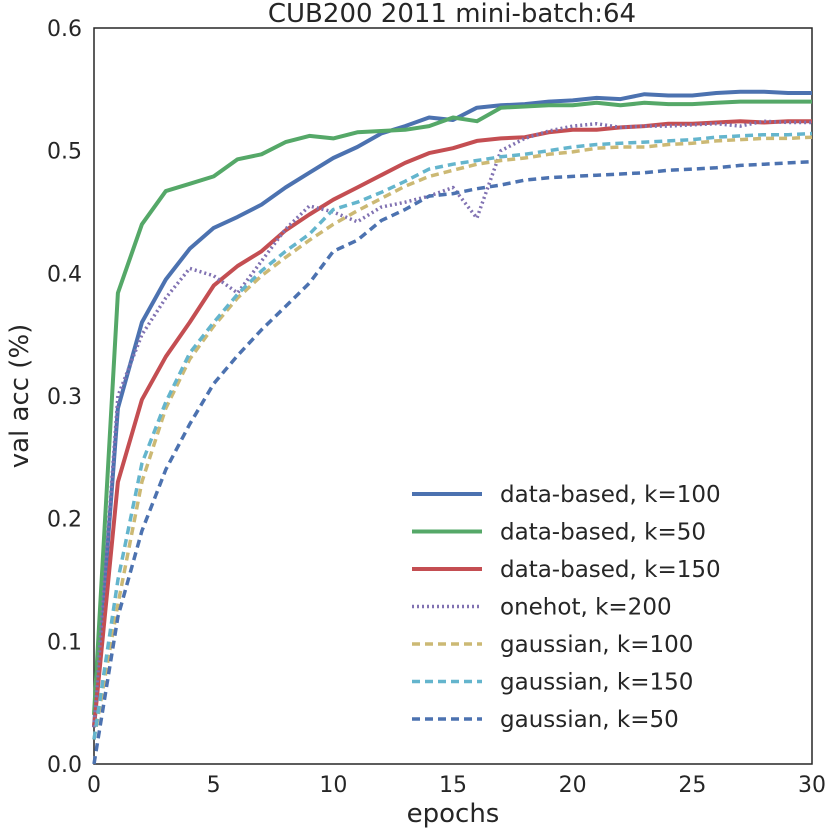 The height and width of the screenshot is (830, 830). What do you see at coordinates (812, 785) in the screenshot?
I see `x-tick-label: 30` at bounding box center [812, 785].